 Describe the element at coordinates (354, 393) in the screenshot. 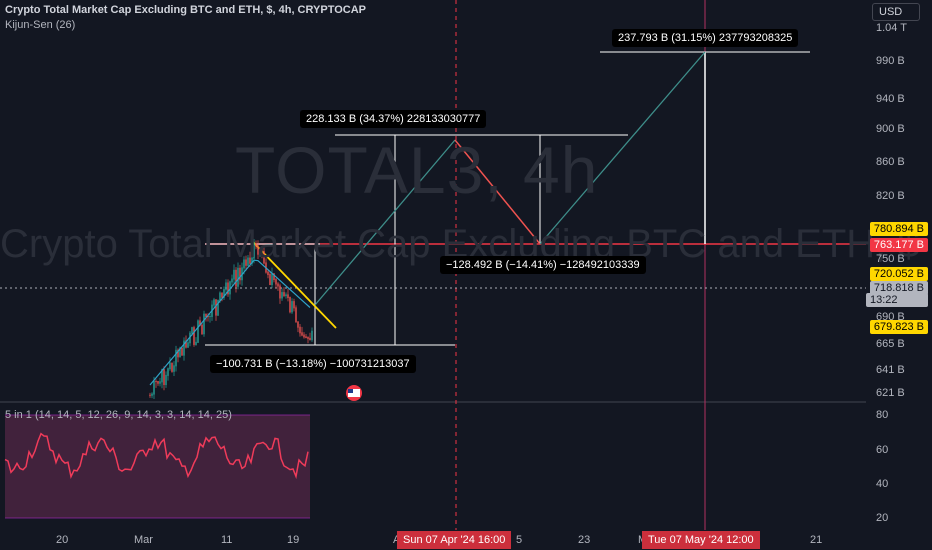

I see `flag-event-icon` at that location.